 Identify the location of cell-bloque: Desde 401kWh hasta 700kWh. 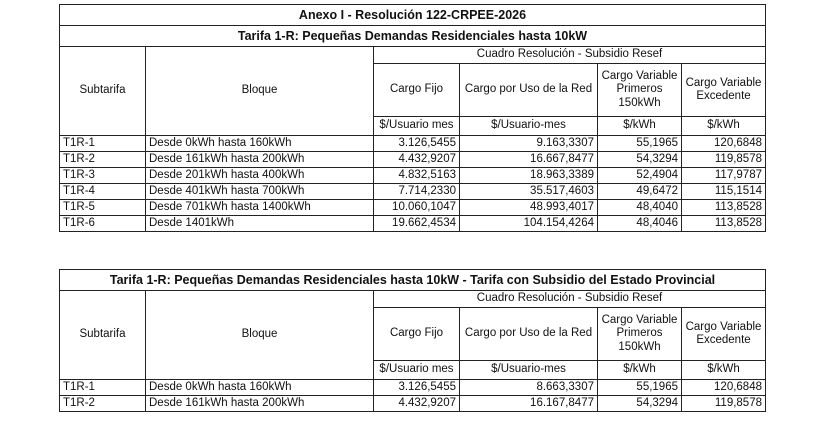
(259, 191).